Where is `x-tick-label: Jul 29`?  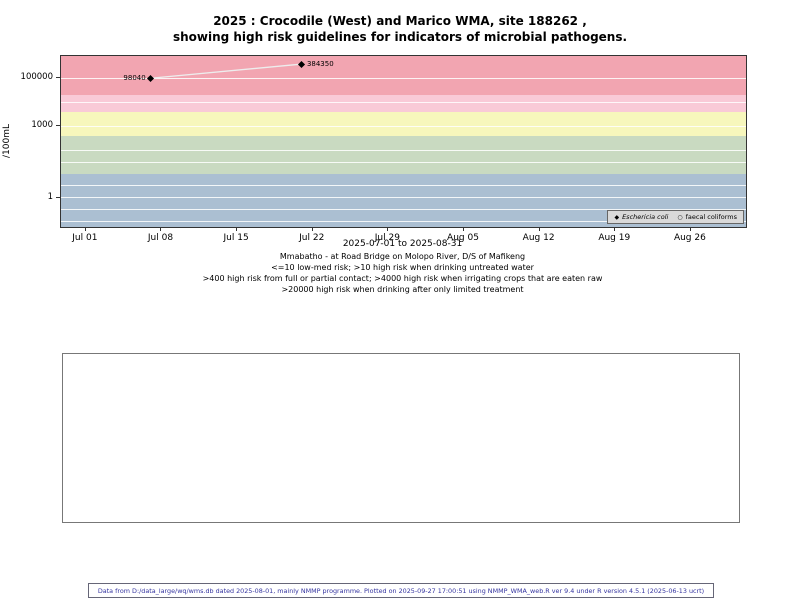 x-tick-label: Jul 29 is located at coordinates (387, 238).